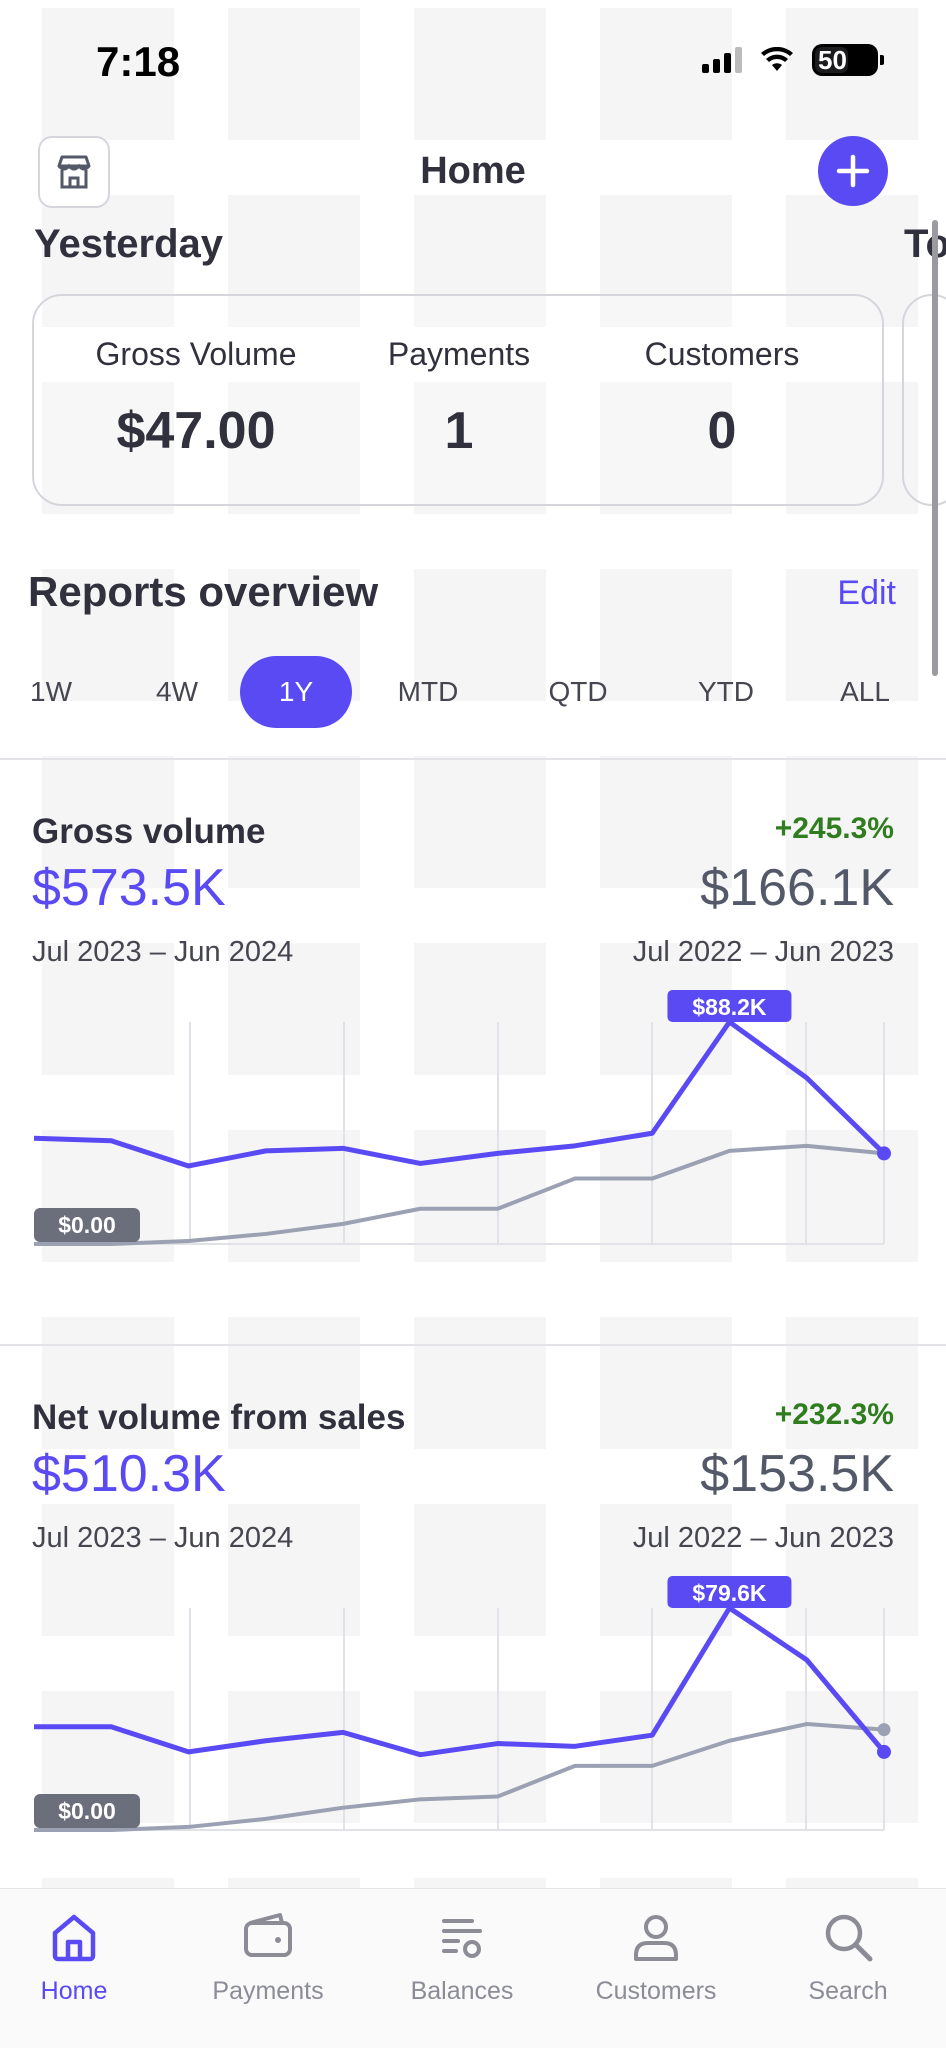 Image resolution: width=946 pixels, height=2048 pixels. Describe the element at coordinates (722, 431) in the screenshot. I see `metric-value: 0` at that location.